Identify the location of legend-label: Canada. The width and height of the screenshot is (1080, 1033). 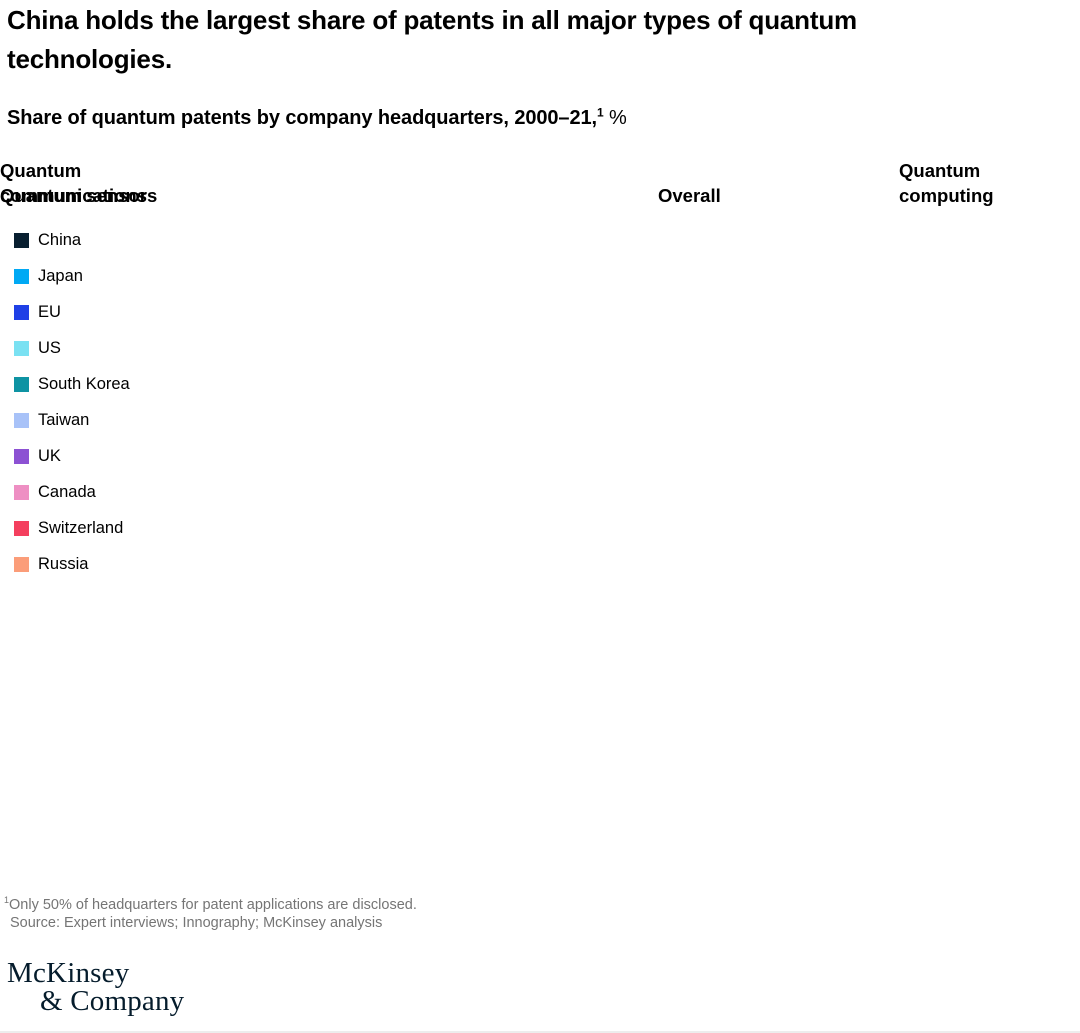
(67, 491).